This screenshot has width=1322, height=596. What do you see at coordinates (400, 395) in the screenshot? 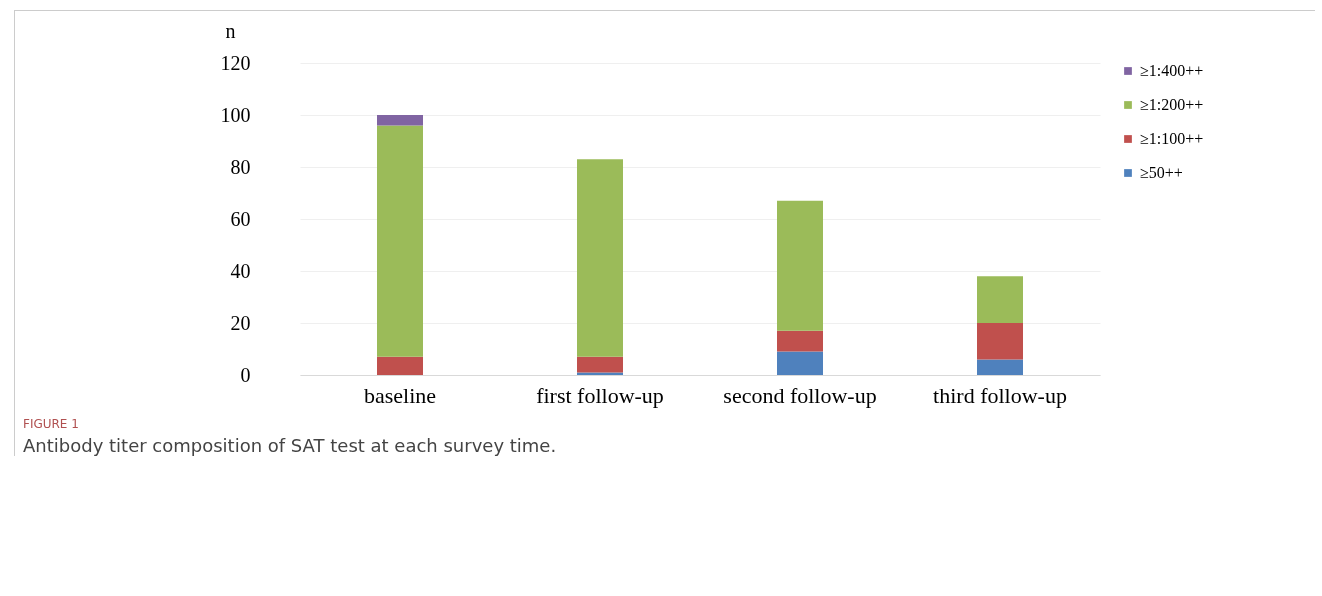
I see `x-tick-label: baseline` at bounding box center [400, 395].